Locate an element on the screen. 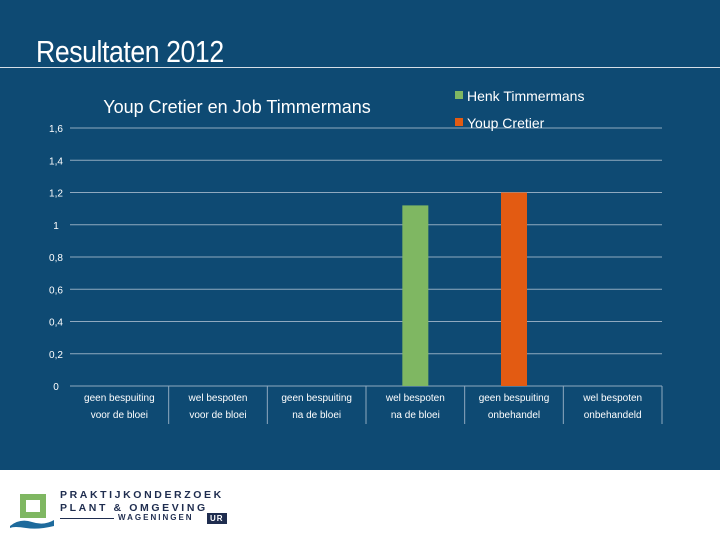 The width and height of the screenshot is (720, 540). y-tick-label: 0,2 is located at coordinates (56, 355).